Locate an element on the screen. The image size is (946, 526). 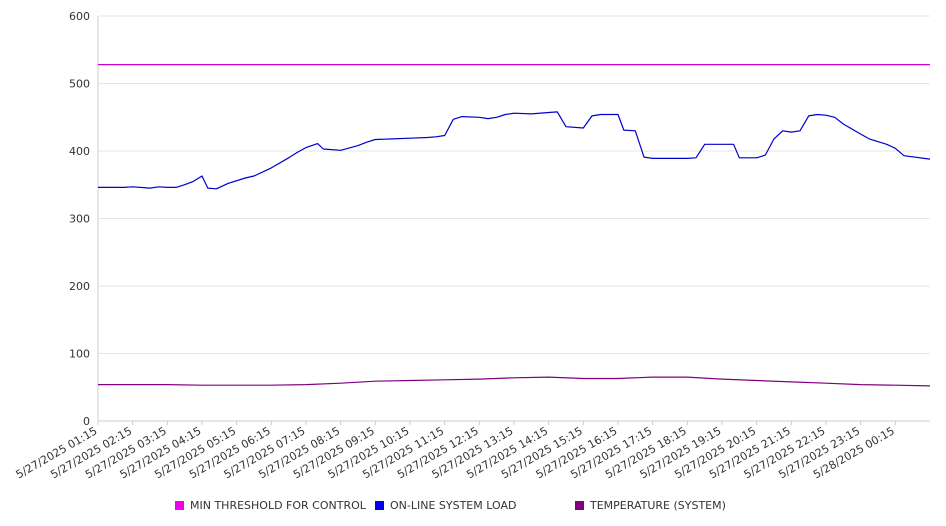
y-tick-label: 0 is located at coordinates (86, 421).